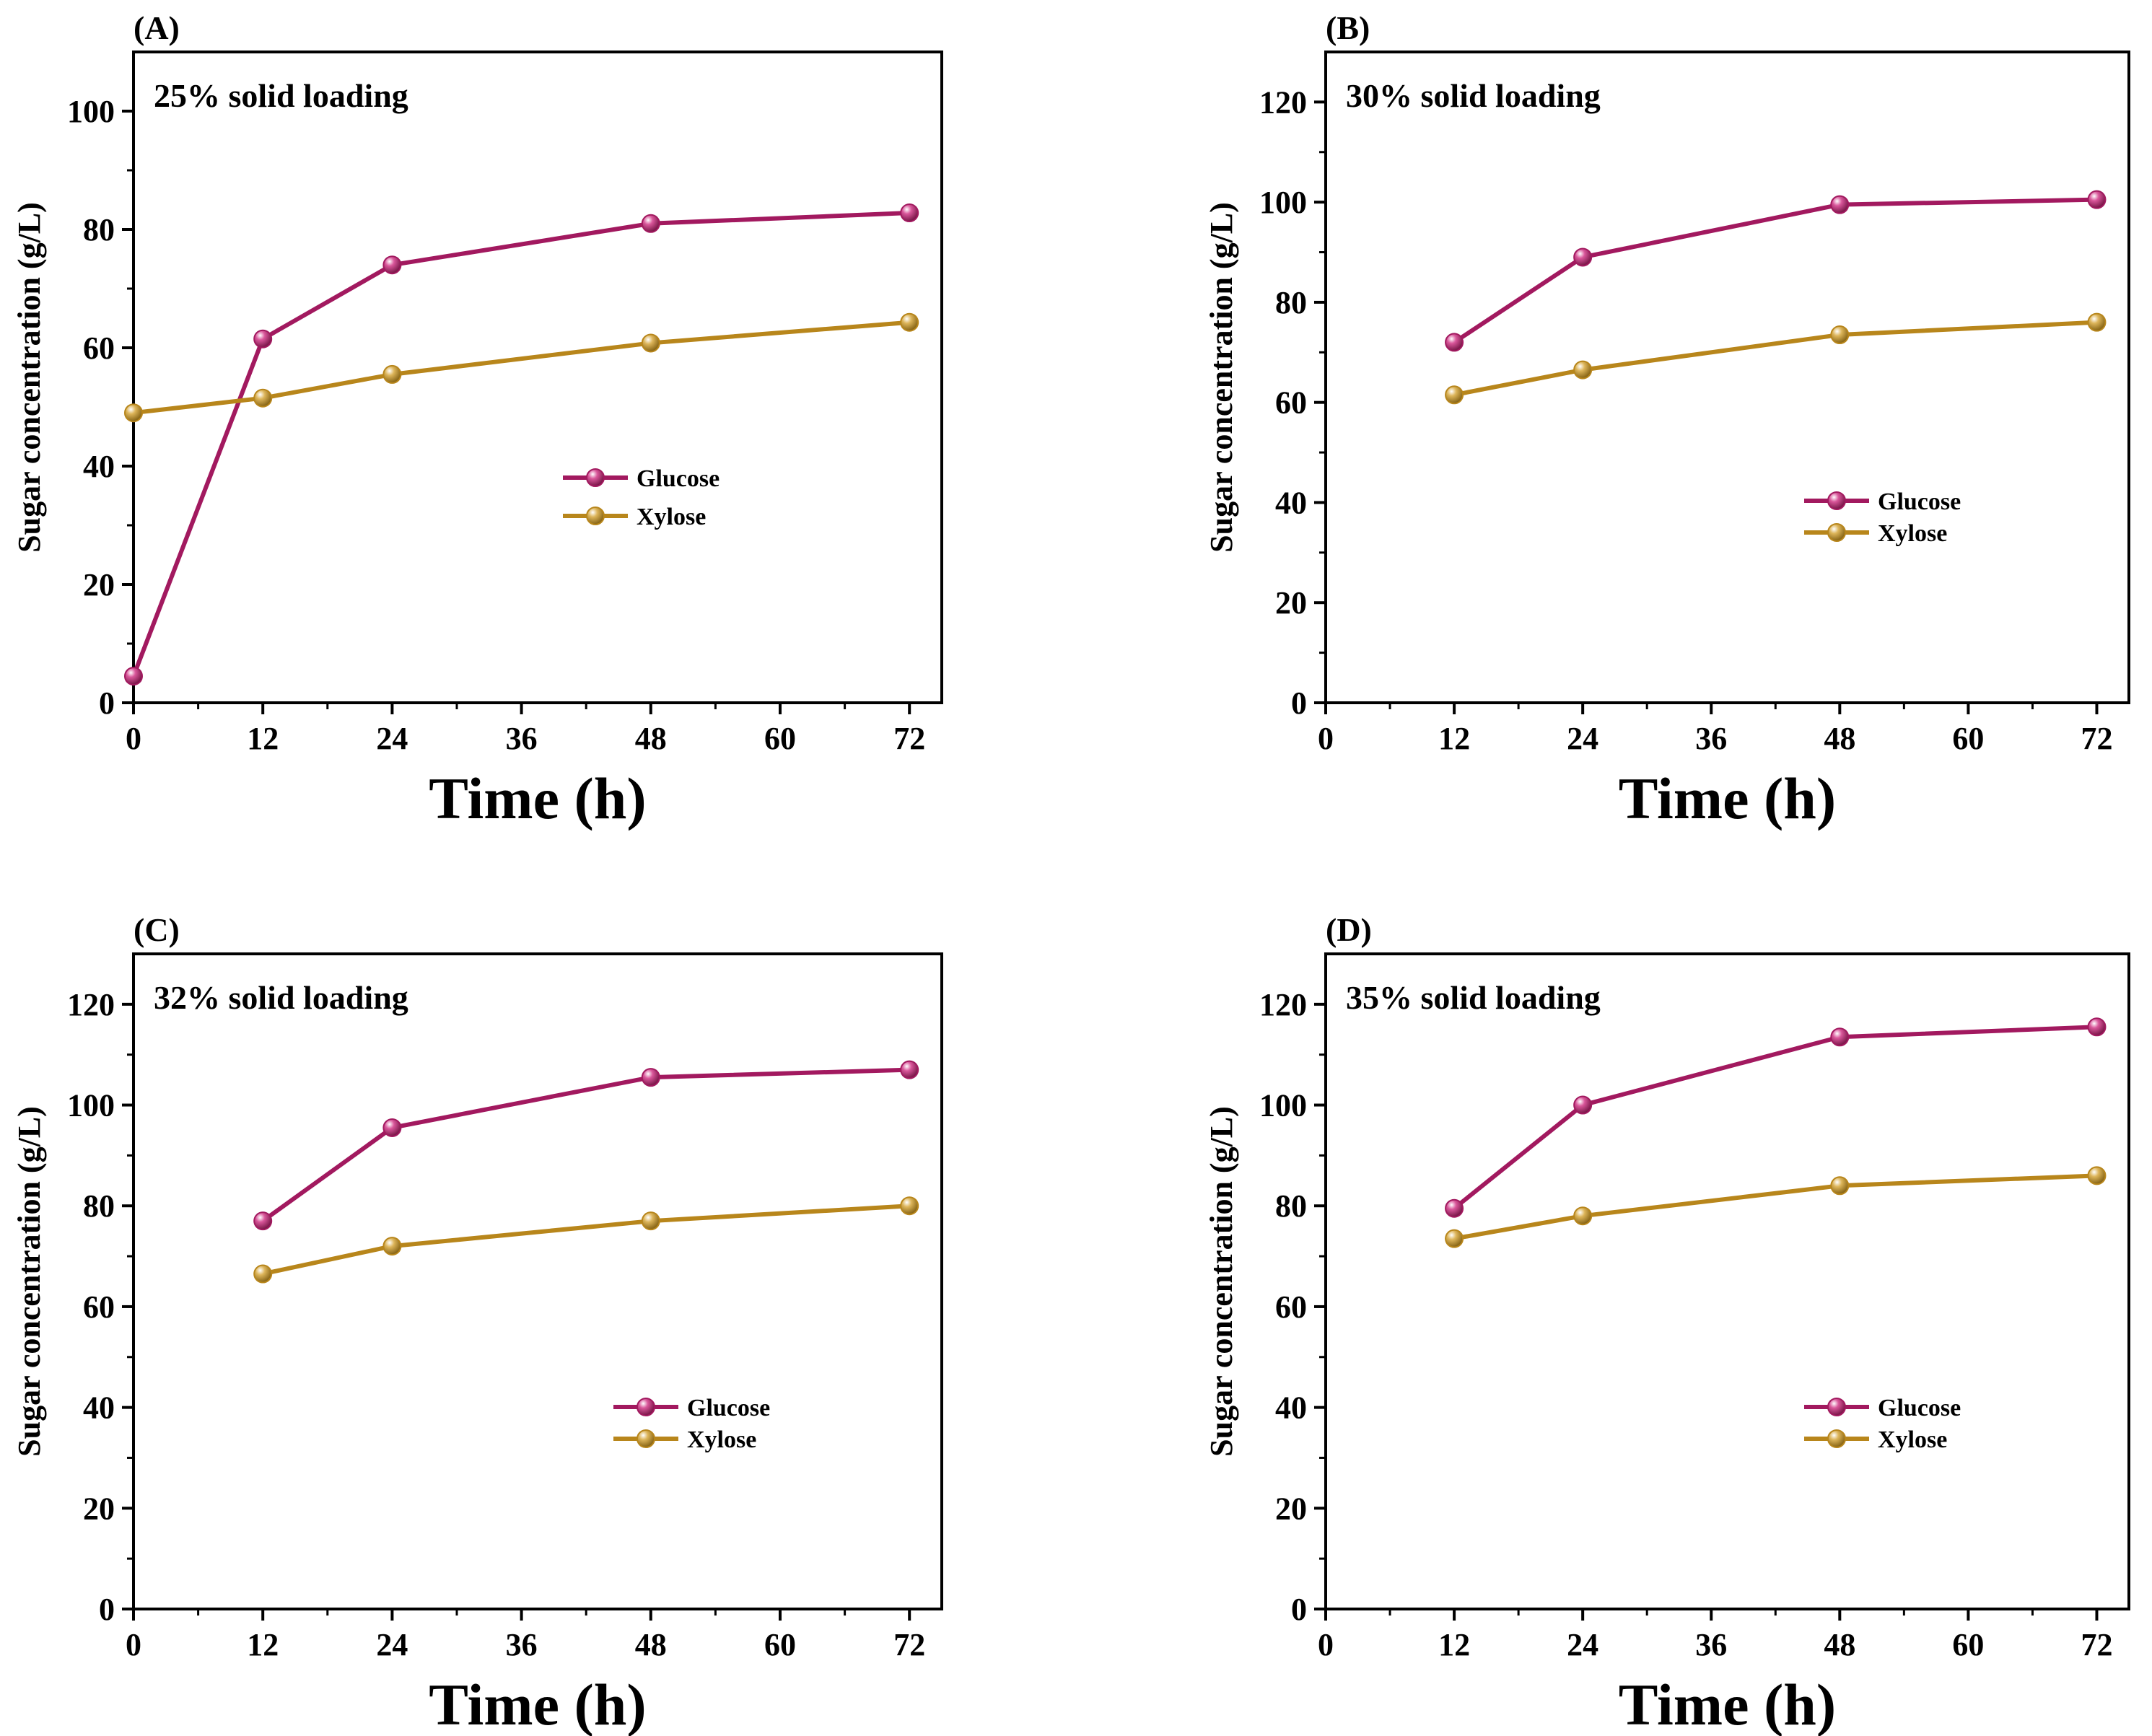 The height and width of the screenshot is (1736, 2152). Describe the element at coordinates (1348, 27) in the screenshot. I see `panel-letter: (B)` at that location.